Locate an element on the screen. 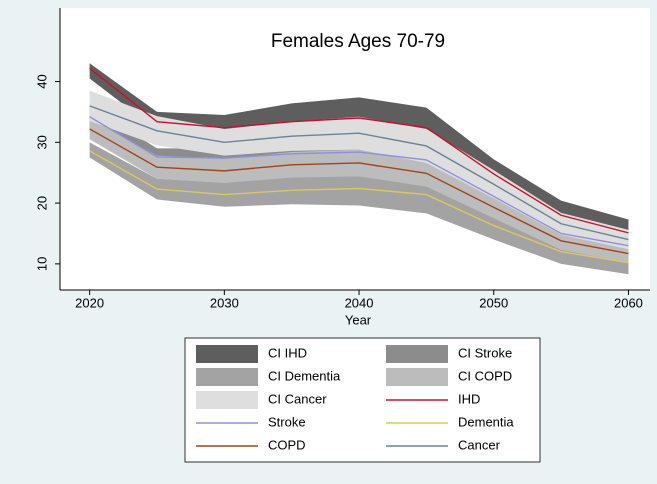  legend-label: Cancer is located at coordinates (479, 444).